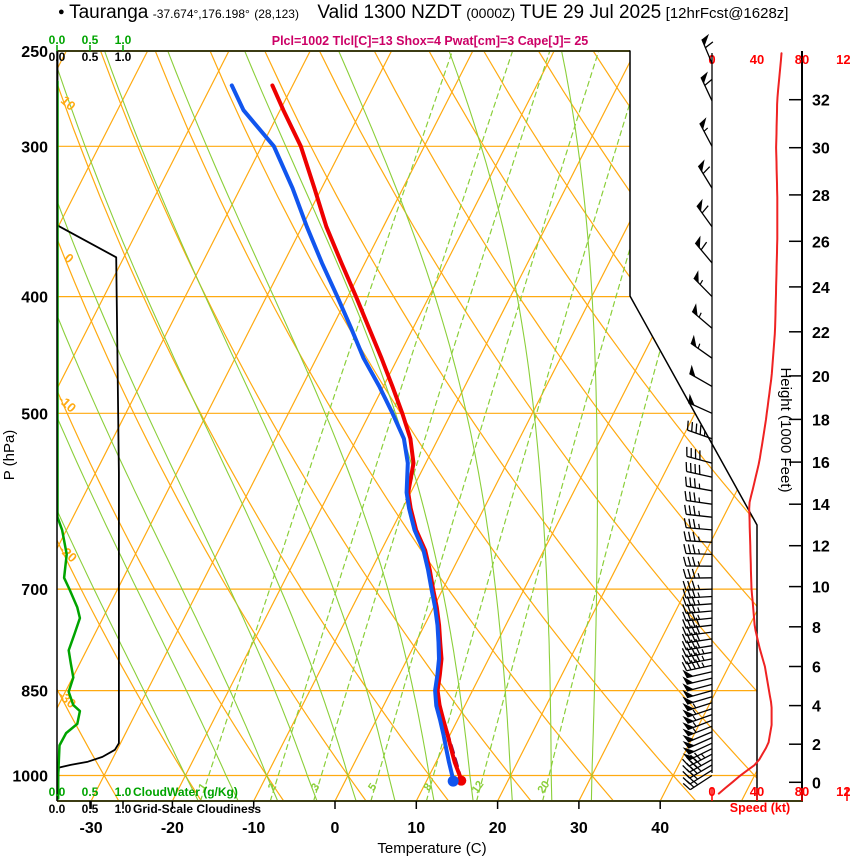 The height and width of the screenshot is (860, 850). Describe the element at coordinates (9, 455) in the screenshot. I see `svg-text: P (hPa)` at that location.